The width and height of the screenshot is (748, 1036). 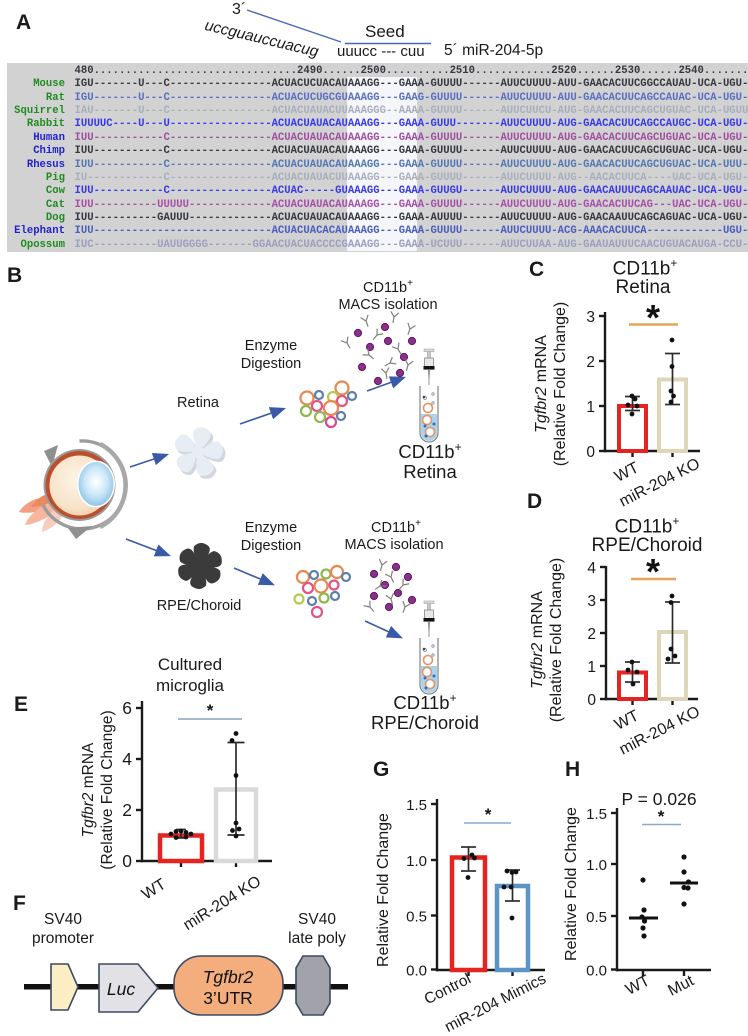 I want to click on svg-text: miR-204 KO, so click(x=222, y=903).